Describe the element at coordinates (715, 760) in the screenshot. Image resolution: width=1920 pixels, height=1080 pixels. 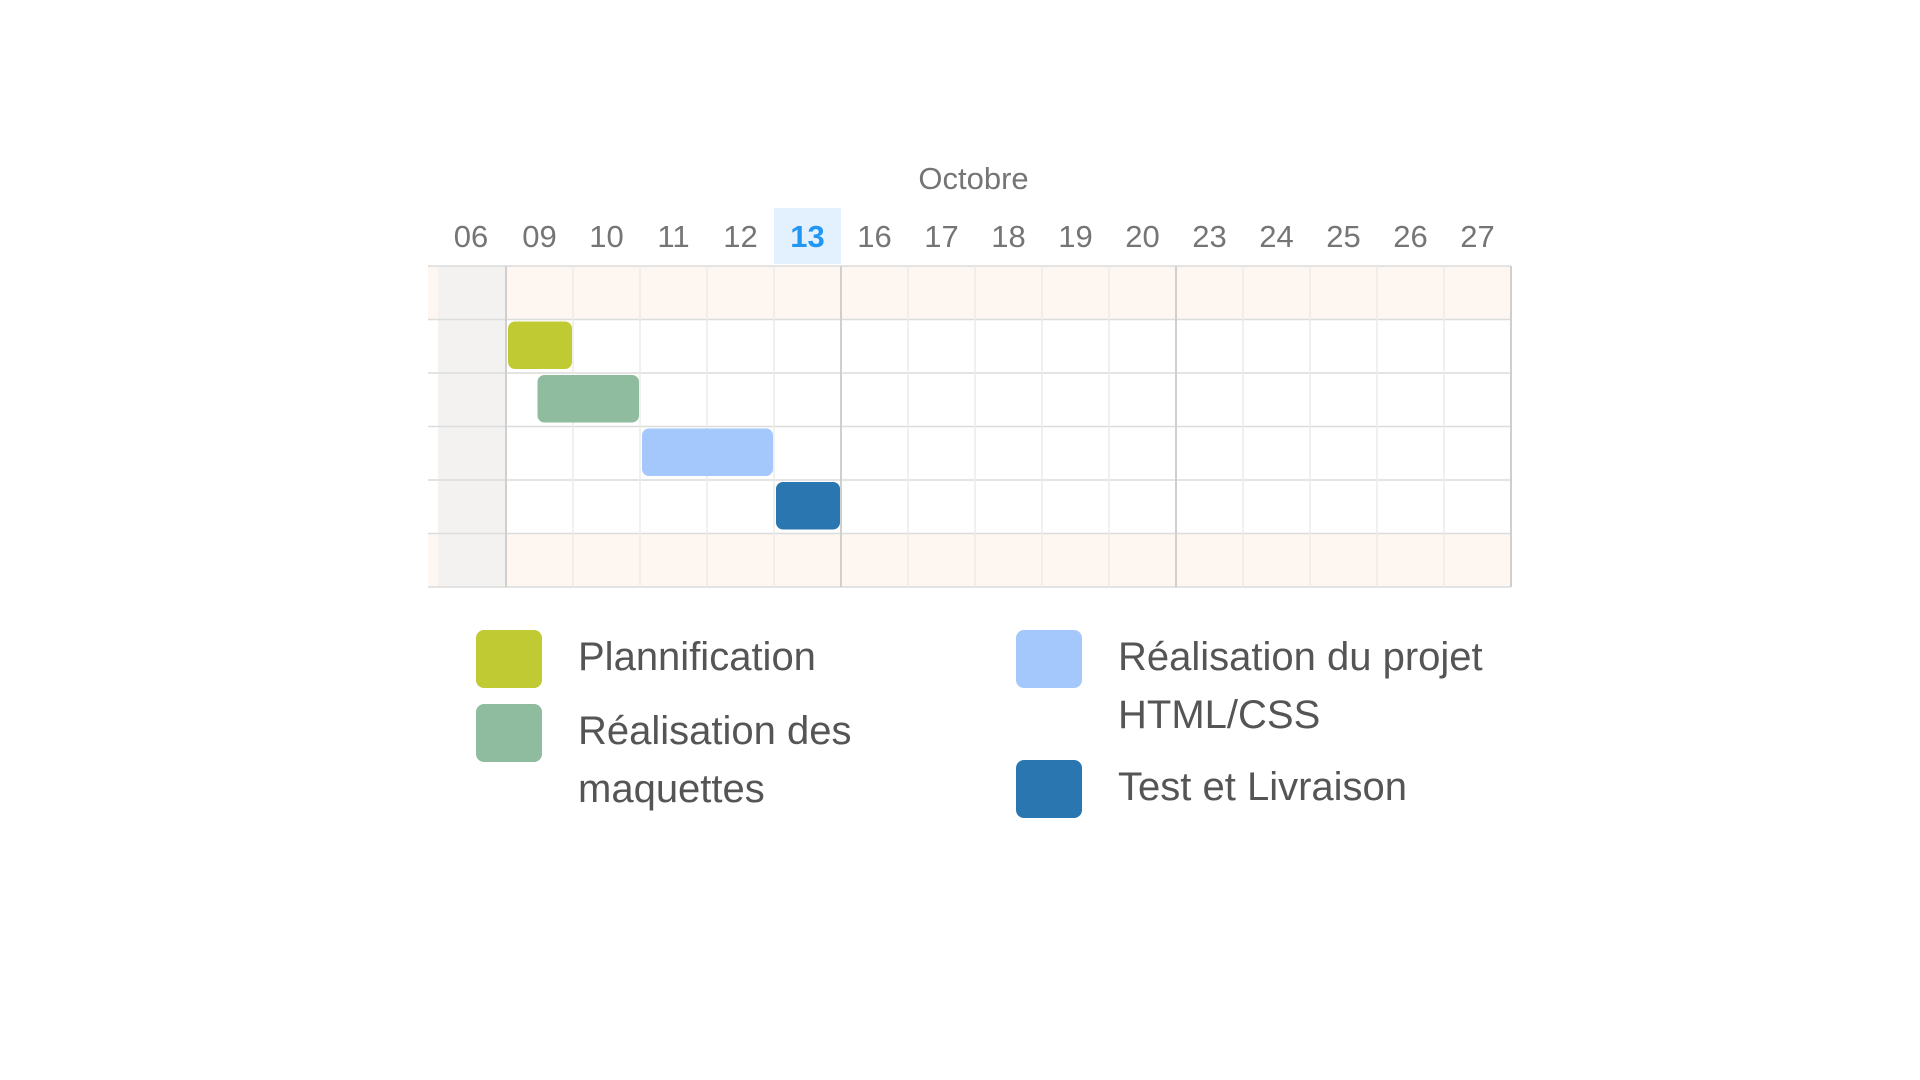
I see `legend-label: Réalisation des maquettes` at that location.